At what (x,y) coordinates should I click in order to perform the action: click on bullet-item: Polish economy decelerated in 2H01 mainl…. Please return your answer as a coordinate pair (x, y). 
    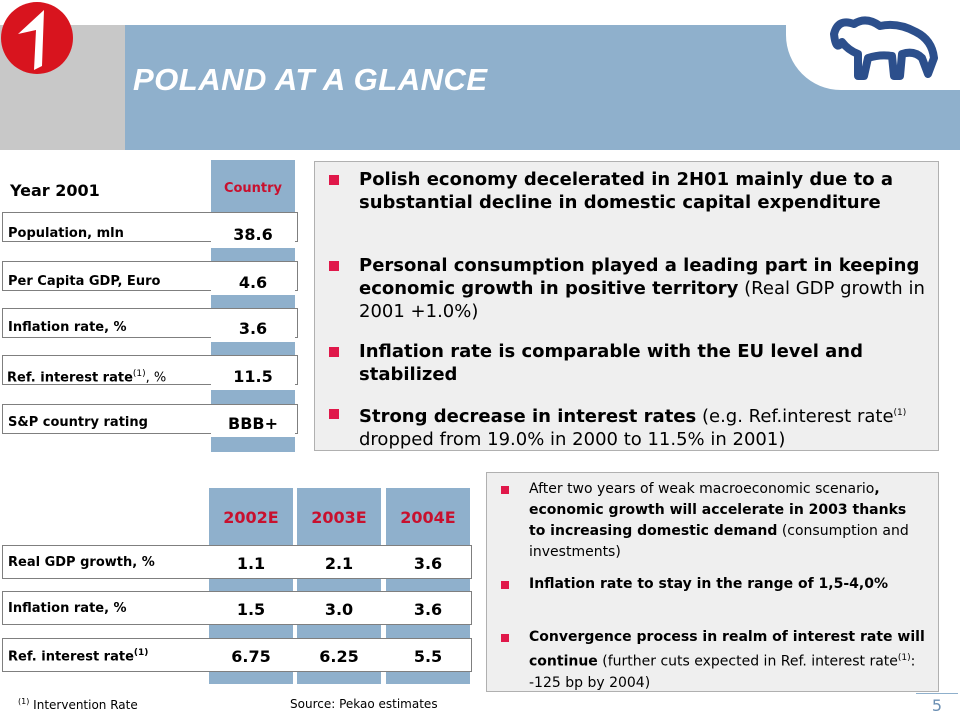
    Looking at the image, I should click on (629, 191).